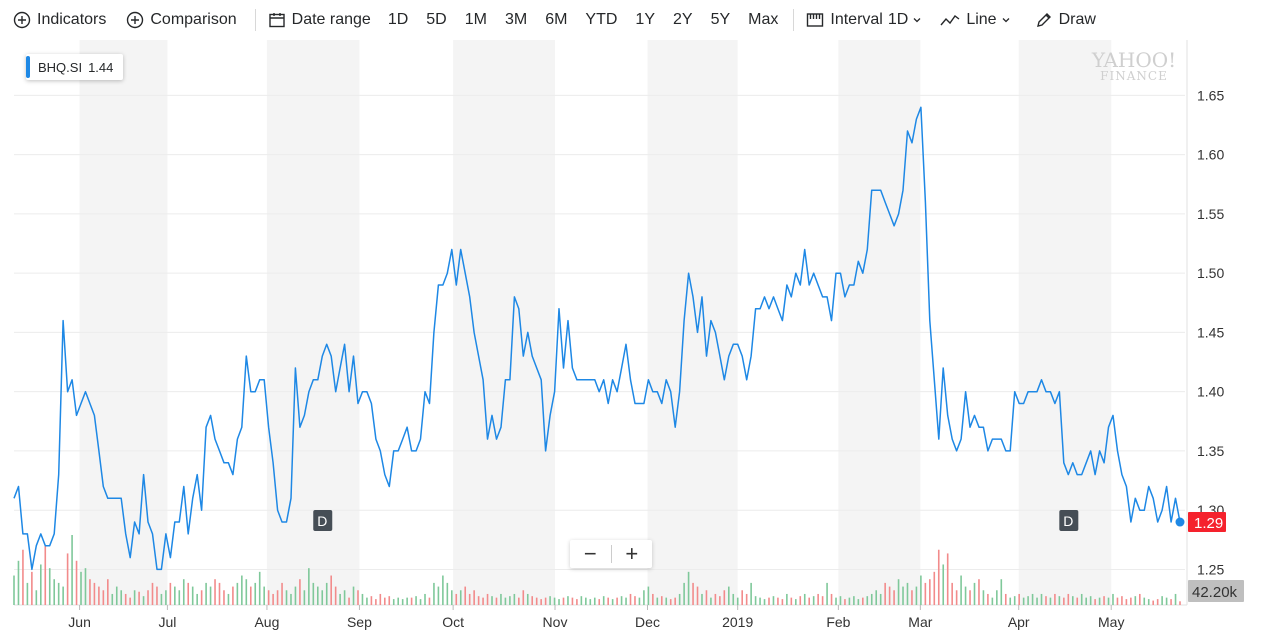 The width and height of the screenshot is (1269, 641). Describe the element at coordinates (319, 20) in the screenshot. I see `date-range-button: Date range` at that location.